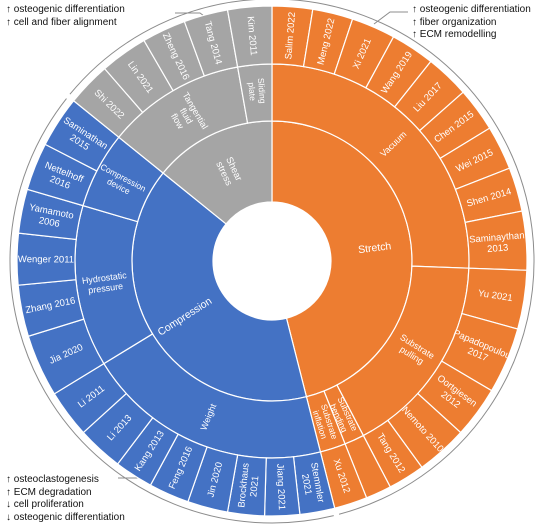  Describe the element at coordinates (454, 22) in the screenshot. I see `stretch-outcome-2: ↑ fiber organization` at that location.